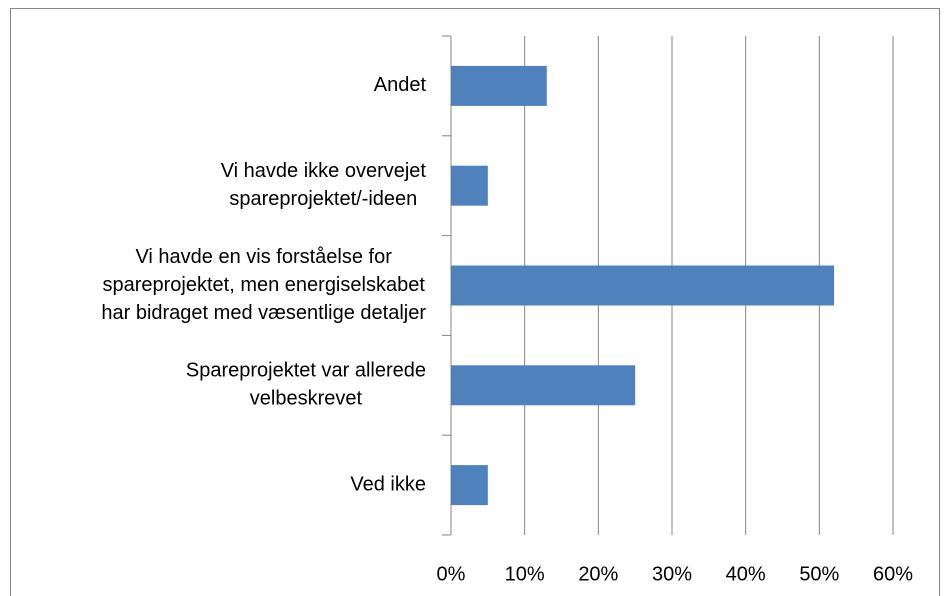 Image resolution: width=947 pixels, height=596 pixels. Describe the element at coordinates (819, 574) in the screenshot. I see `x-tick-label: 50%` at that location.